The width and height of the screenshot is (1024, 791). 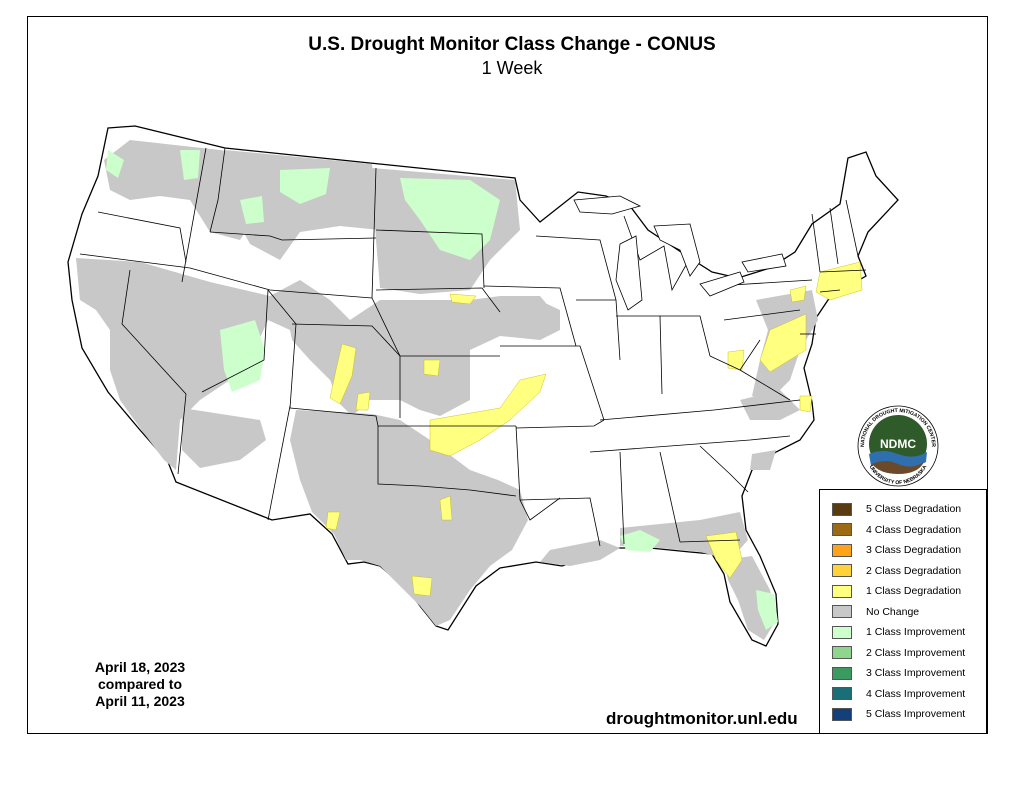 I want to click on legend-item: 2 Class Degradation, so click(x=896, y=571).